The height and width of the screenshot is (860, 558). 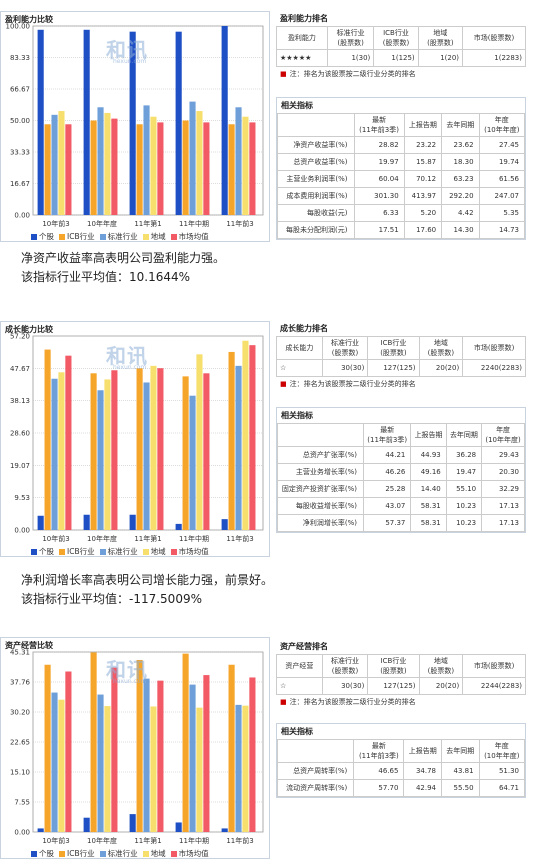 I want to click on metric-value: 23.62, so click(x=460, y=145).